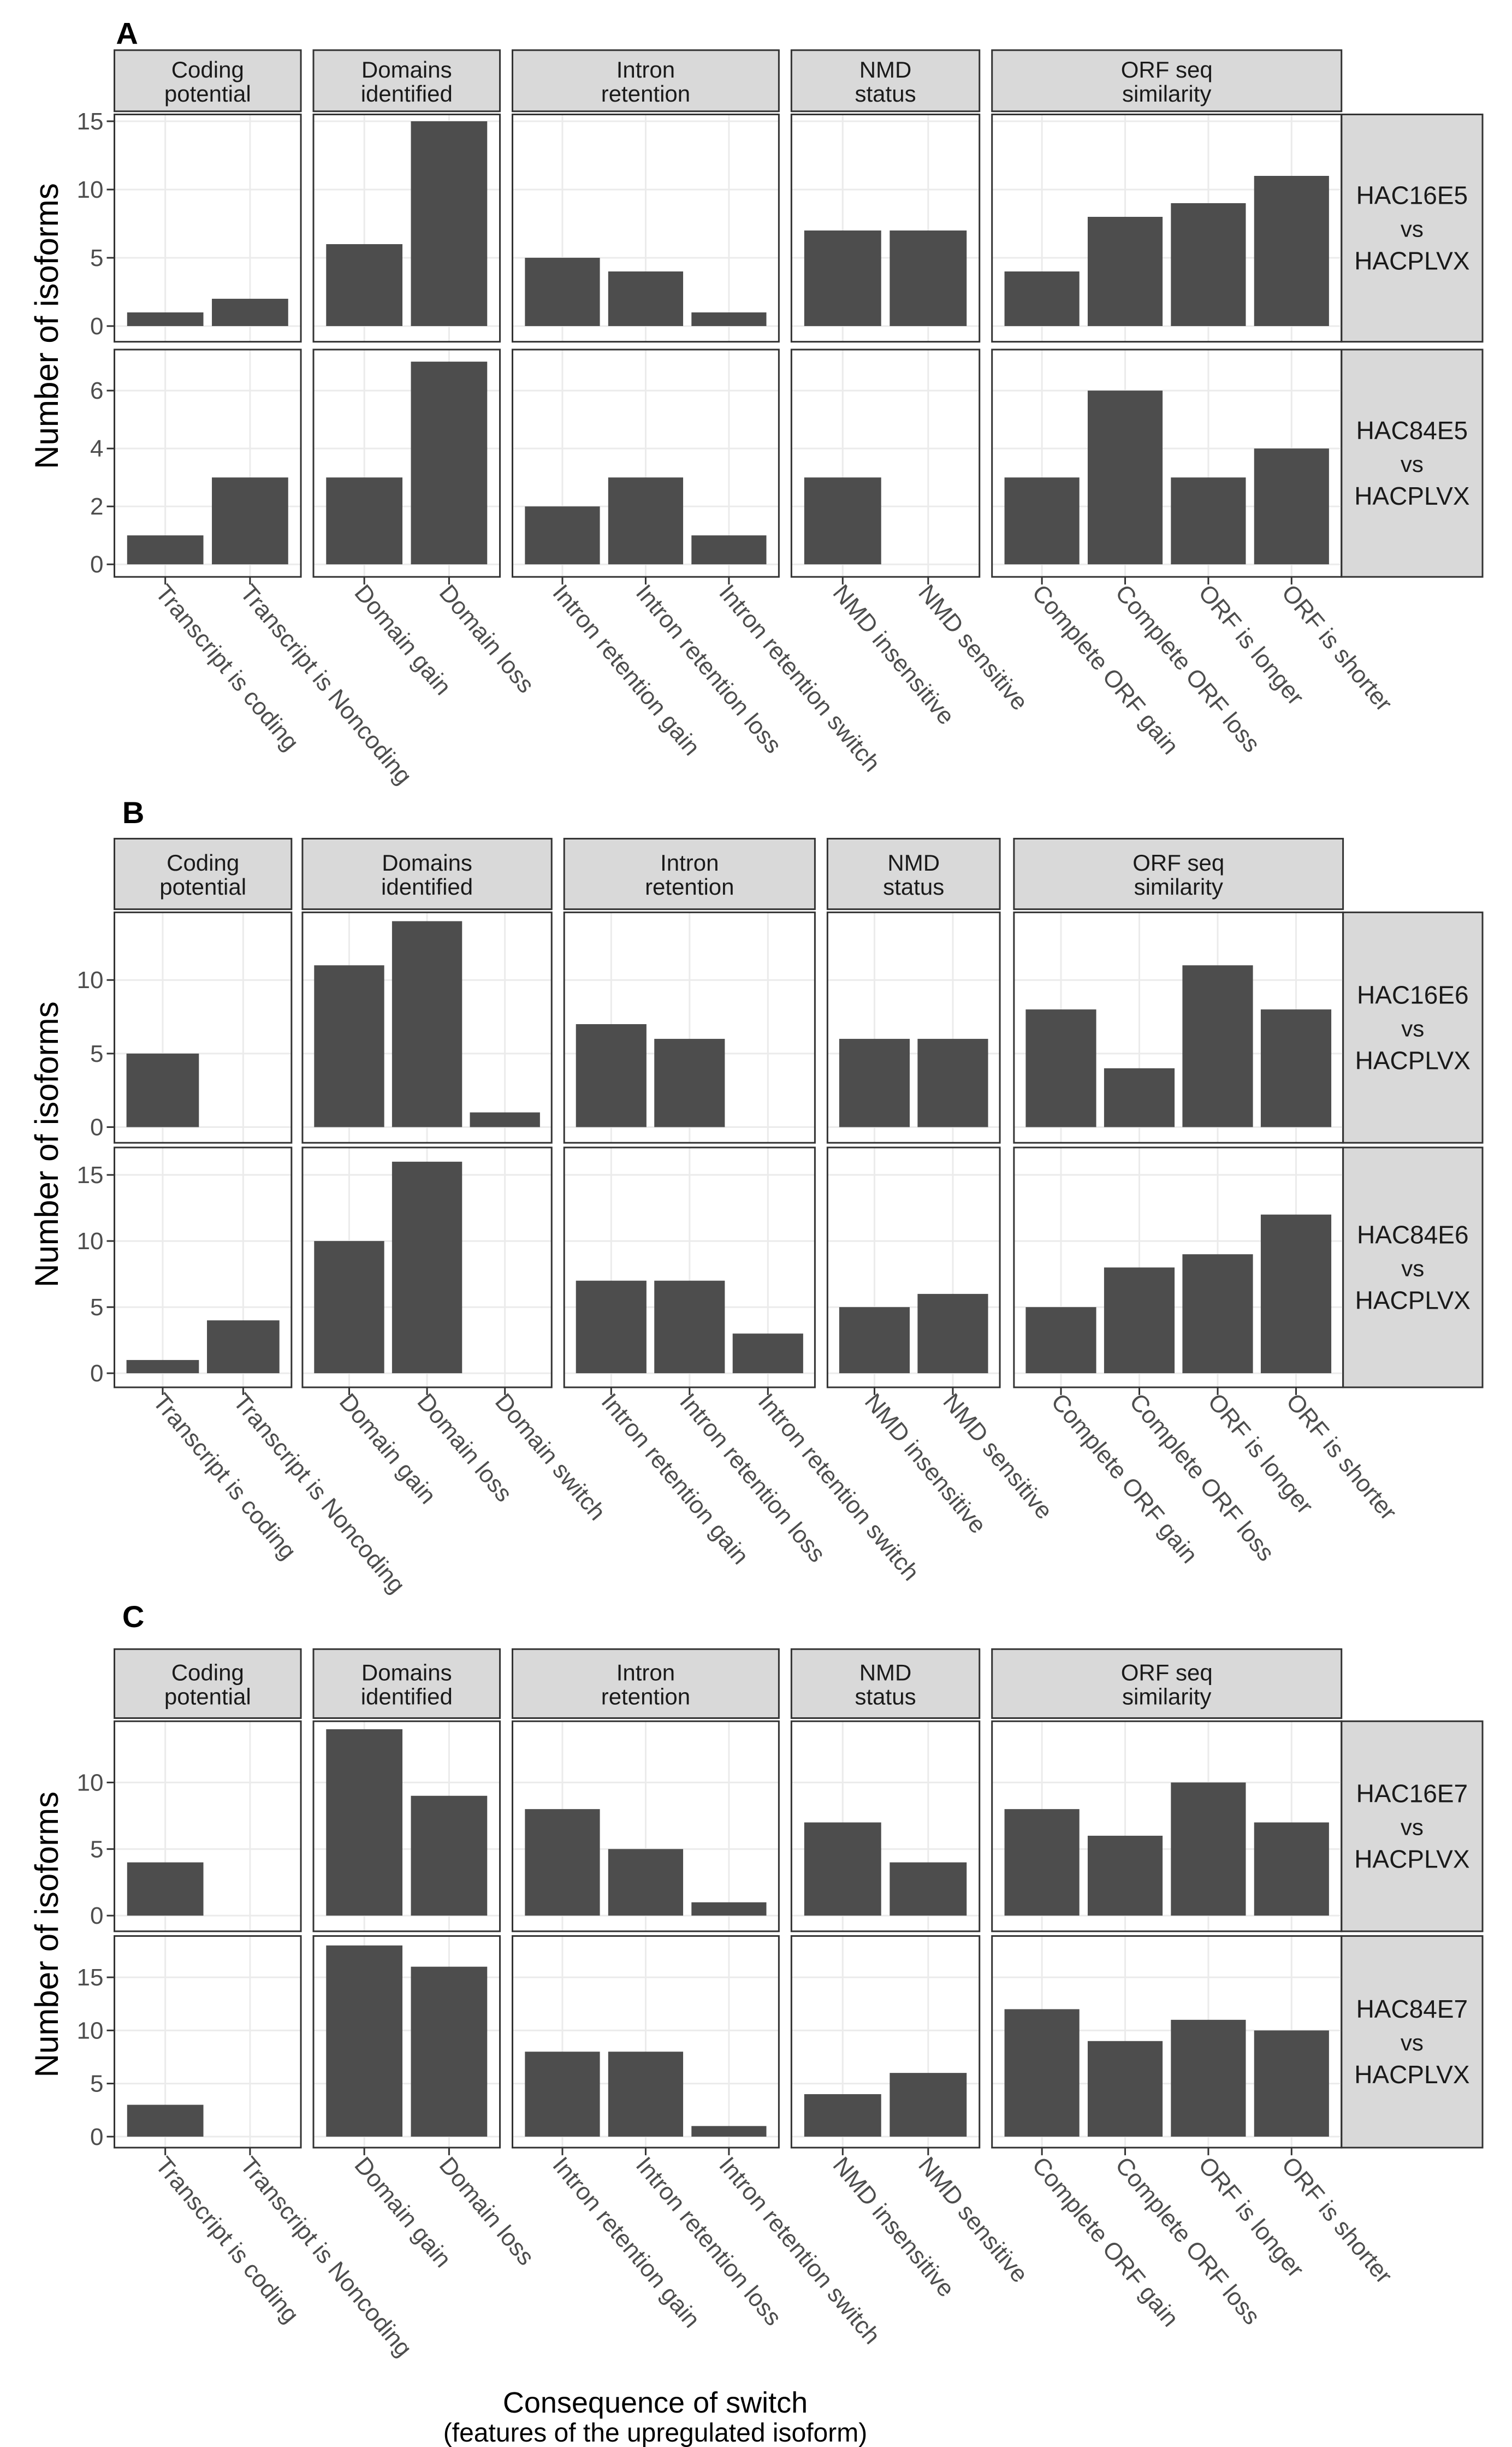  I want to click on facet-title-line2: identified, so click(427, 887).